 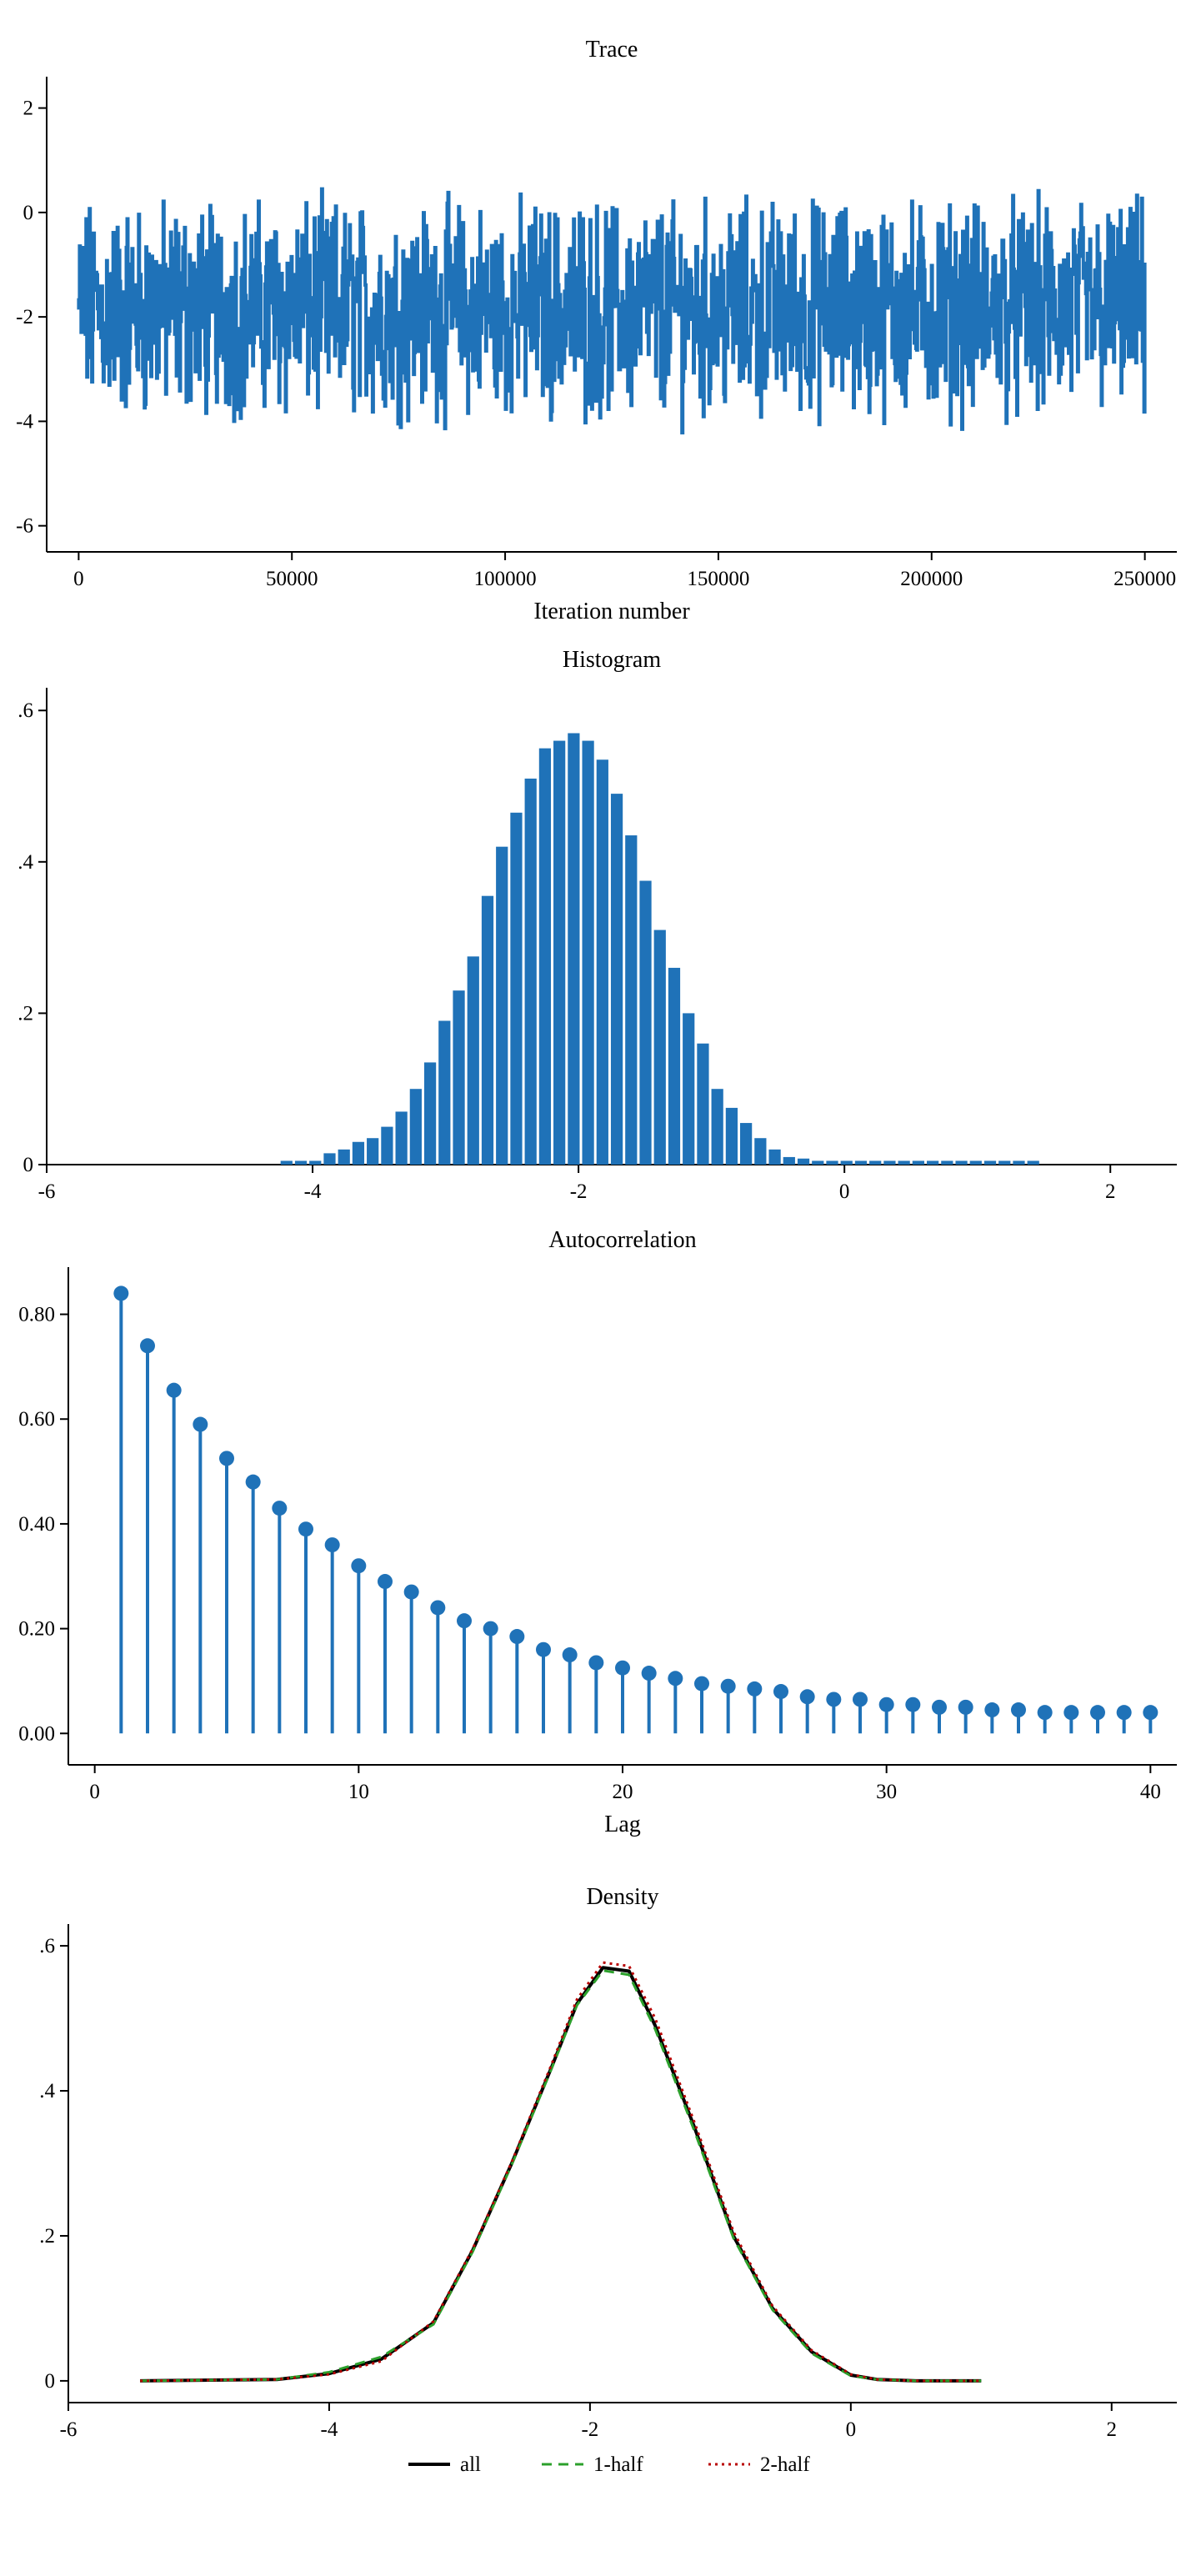 I want to click on x-tick-label: -4, so click(x=330, y=2429).